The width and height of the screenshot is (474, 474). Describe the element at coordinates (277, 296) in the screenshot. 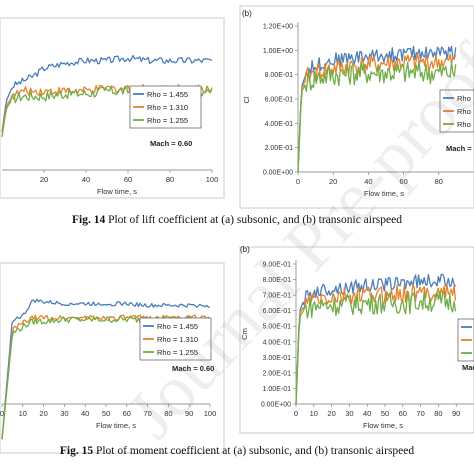

I see `y-tick-label: 7.00E-01` at that location.